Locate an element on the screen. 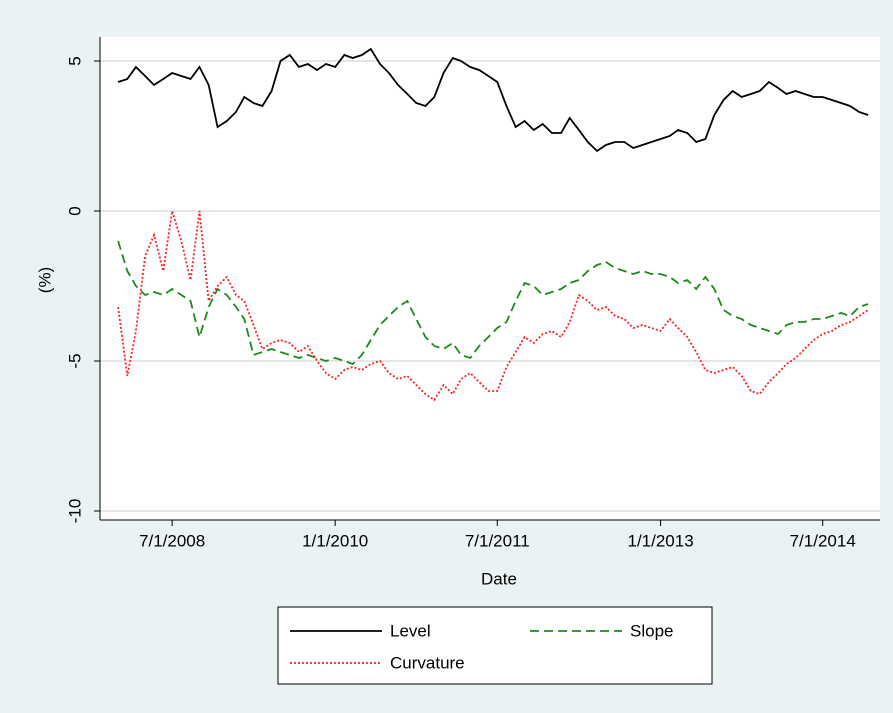  y-axis-label: (%) is located at coordinates (44, 280).